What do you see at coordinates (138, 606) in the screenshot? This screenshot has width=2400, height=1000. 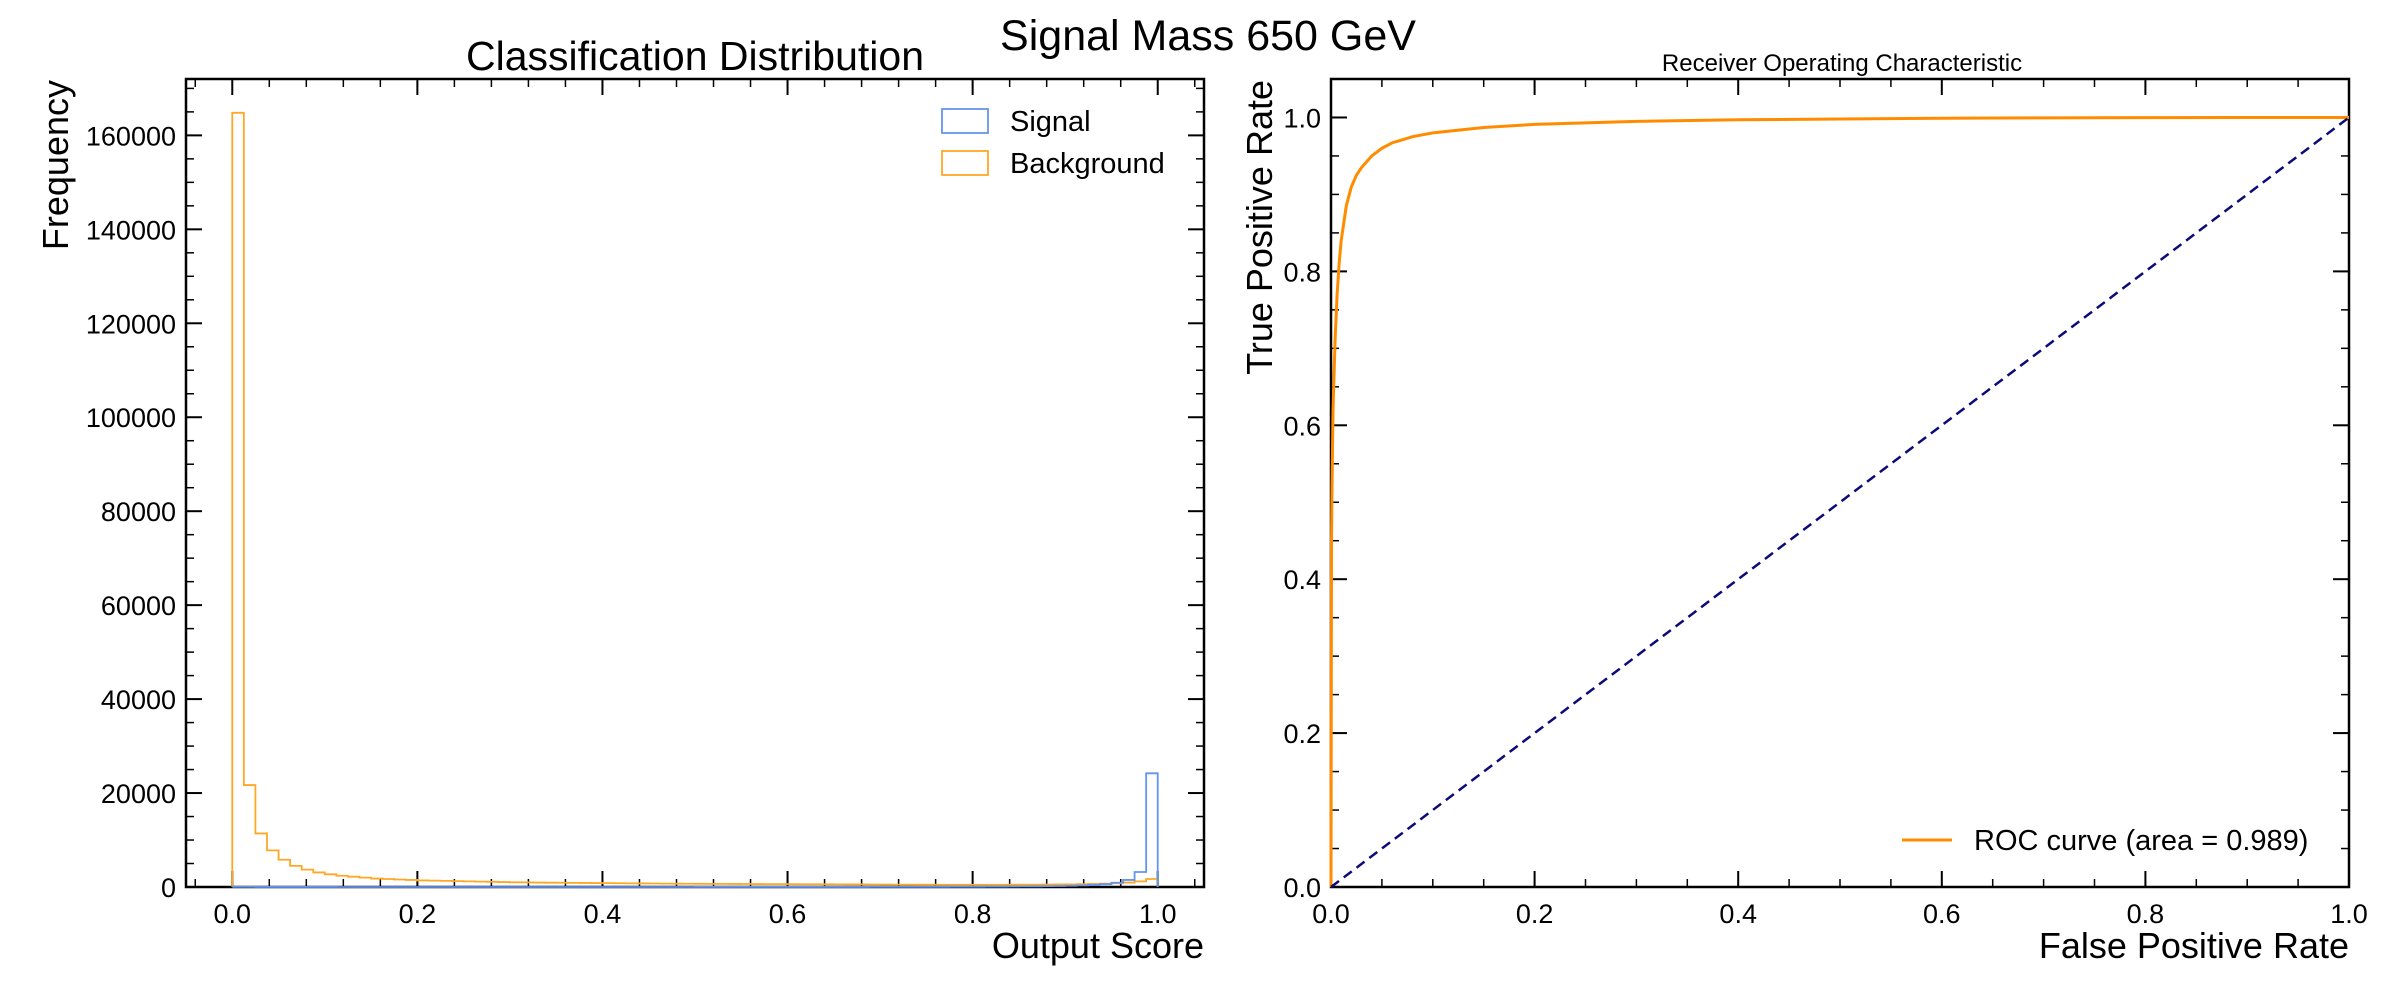 I see `histogram-y-tick-label: 60000` at bounding box center [138, 606].